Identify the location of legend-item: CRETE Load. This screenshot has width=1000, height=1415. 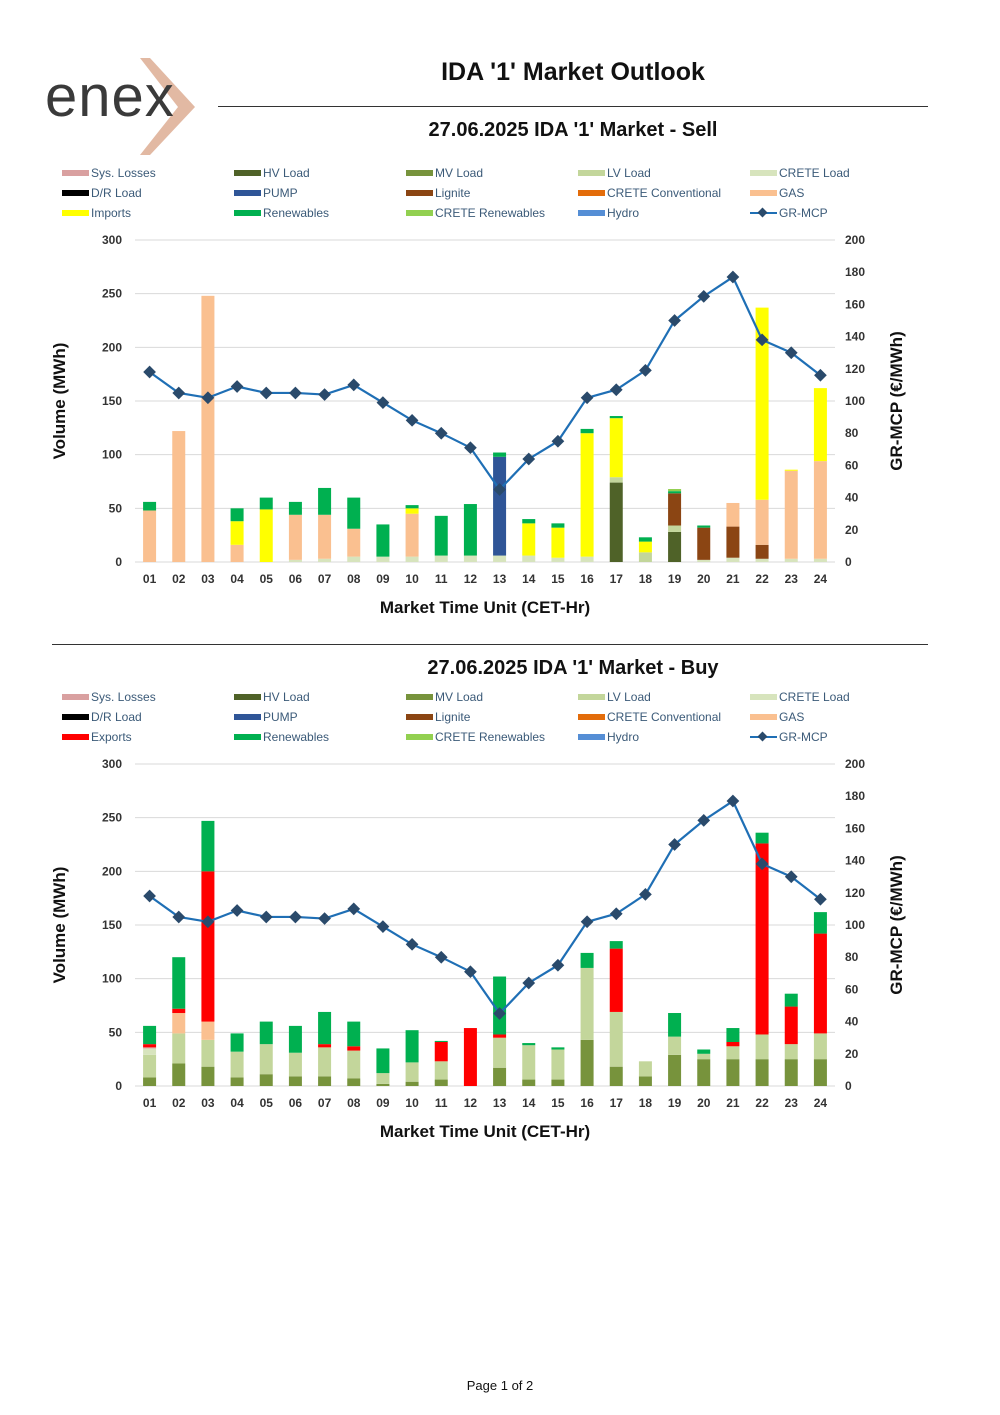
(836, 173).